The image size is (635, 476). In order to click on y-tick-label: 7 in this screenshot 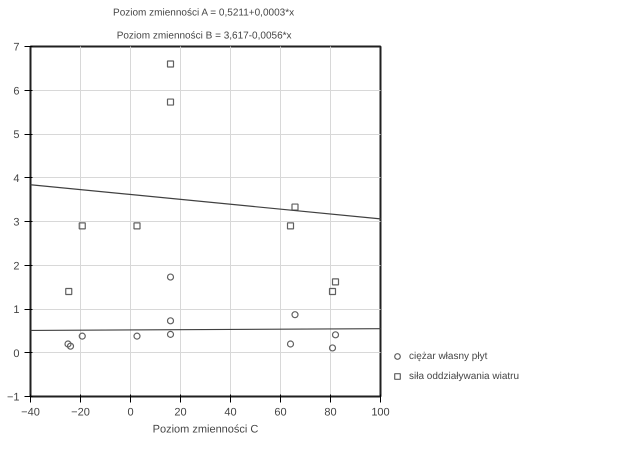, I will do `click(16, 48)`.